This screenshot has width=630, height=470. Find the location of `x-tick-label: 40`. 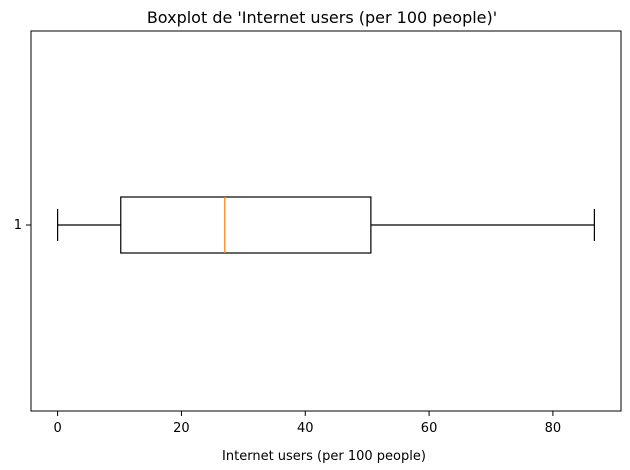

x-tick-label: 40 is located at coordinates (305, 428).